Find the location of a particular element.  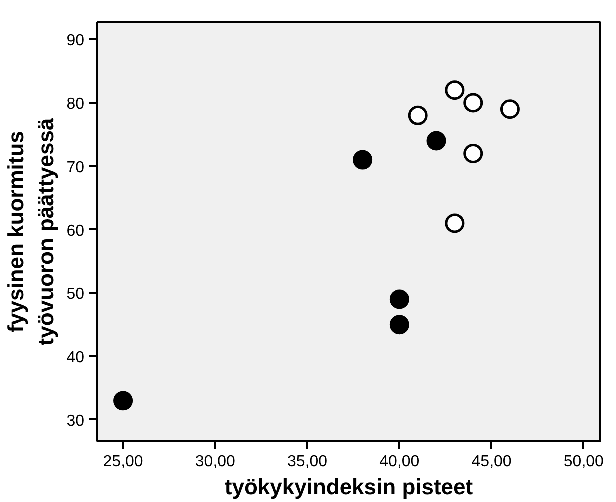

x-tick-label: 25,00 is located at coordinates (123, 462).